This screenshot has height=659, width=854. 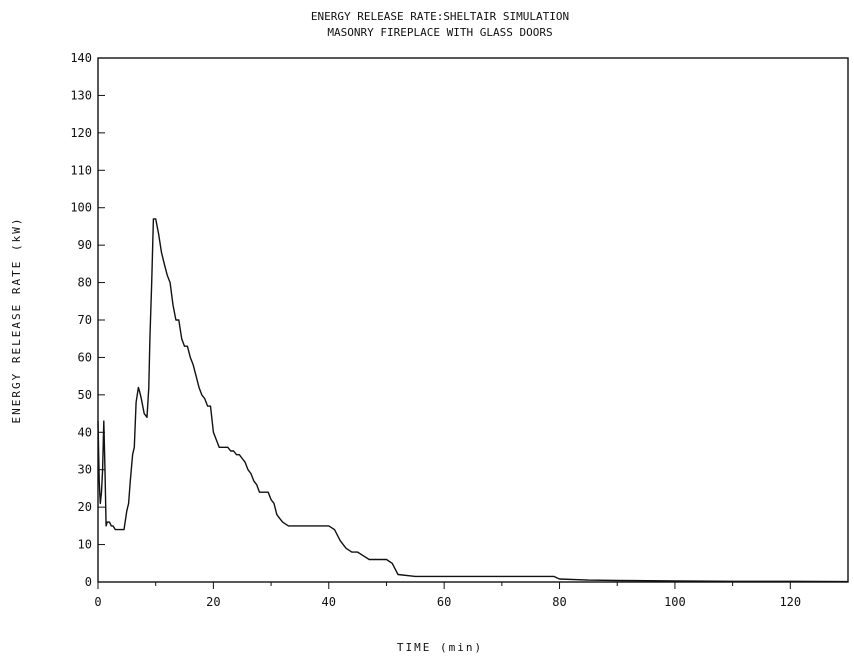 I want to click on y-tick-label: 100, so click(x=81, y=208).